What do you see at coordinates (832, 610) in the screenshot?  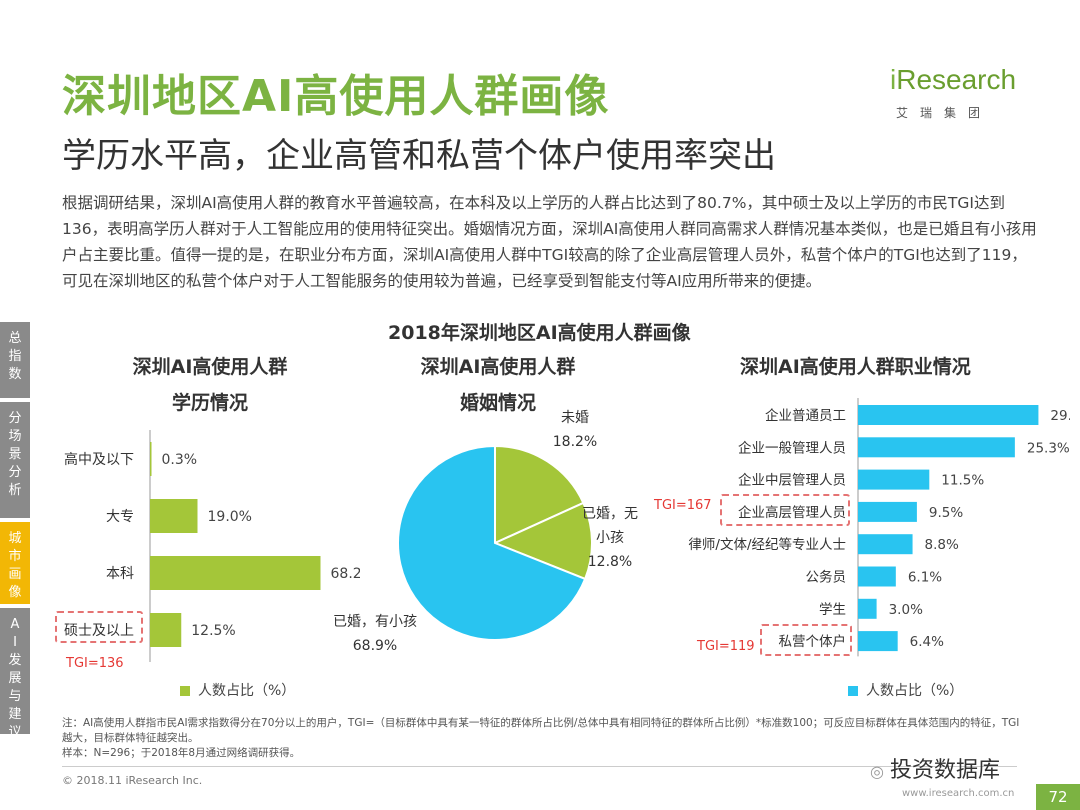 I see `occupation-category-label: 学生` at bounding box center [832, 610].